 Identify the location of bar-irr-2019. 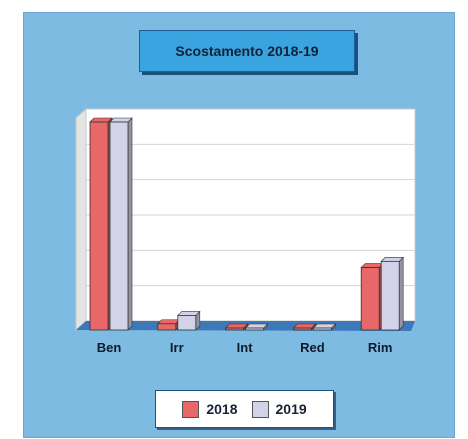
(189, 320).